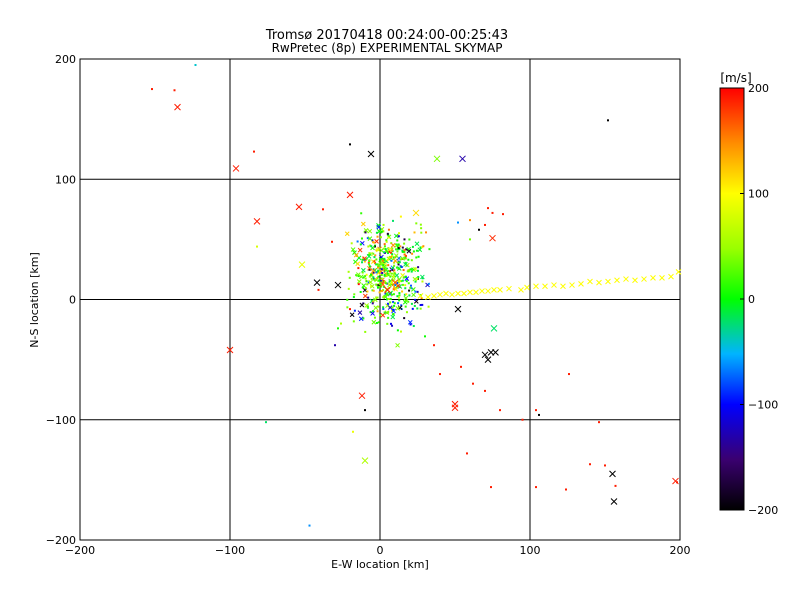  What do you see at coordinates (735, 78) in the screenshot?
I see `colorbar-title: [m/s]` at bounding box center [735, 78].